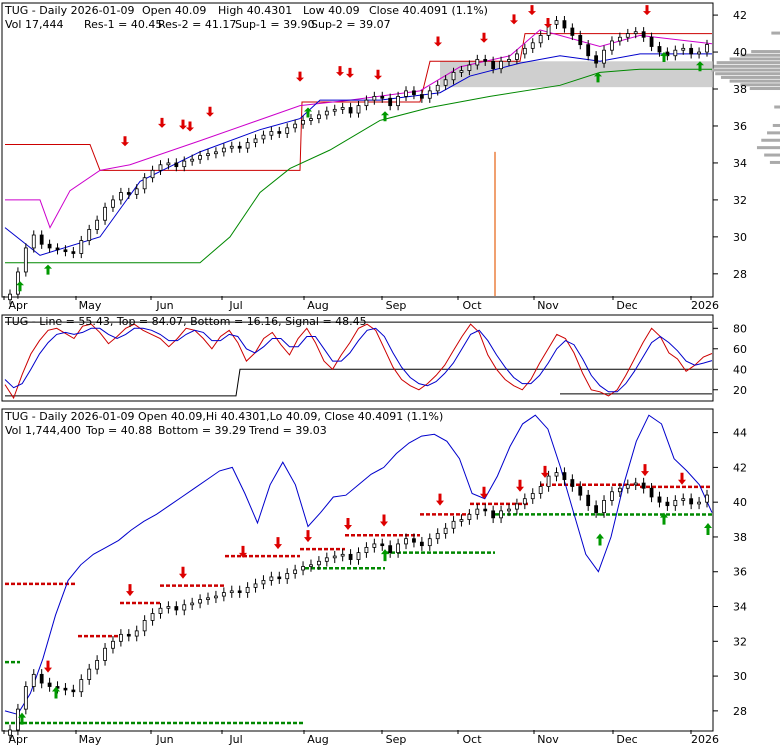  What do you see at coordinates (396, 739) in the screenshot?
I see `x-tick-label: Sep` at bounding box center [396, 739].